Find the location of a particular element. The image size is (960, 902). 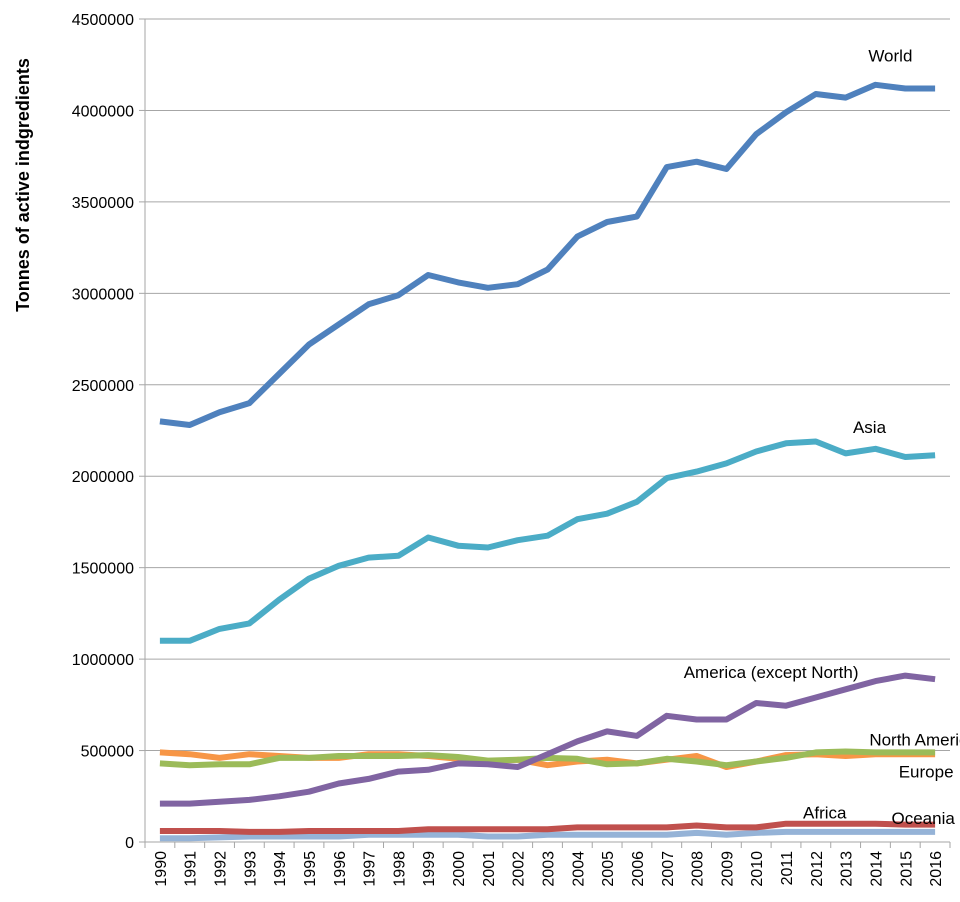

y-tick-label: 1500000 is located at coordinates (103, 569).